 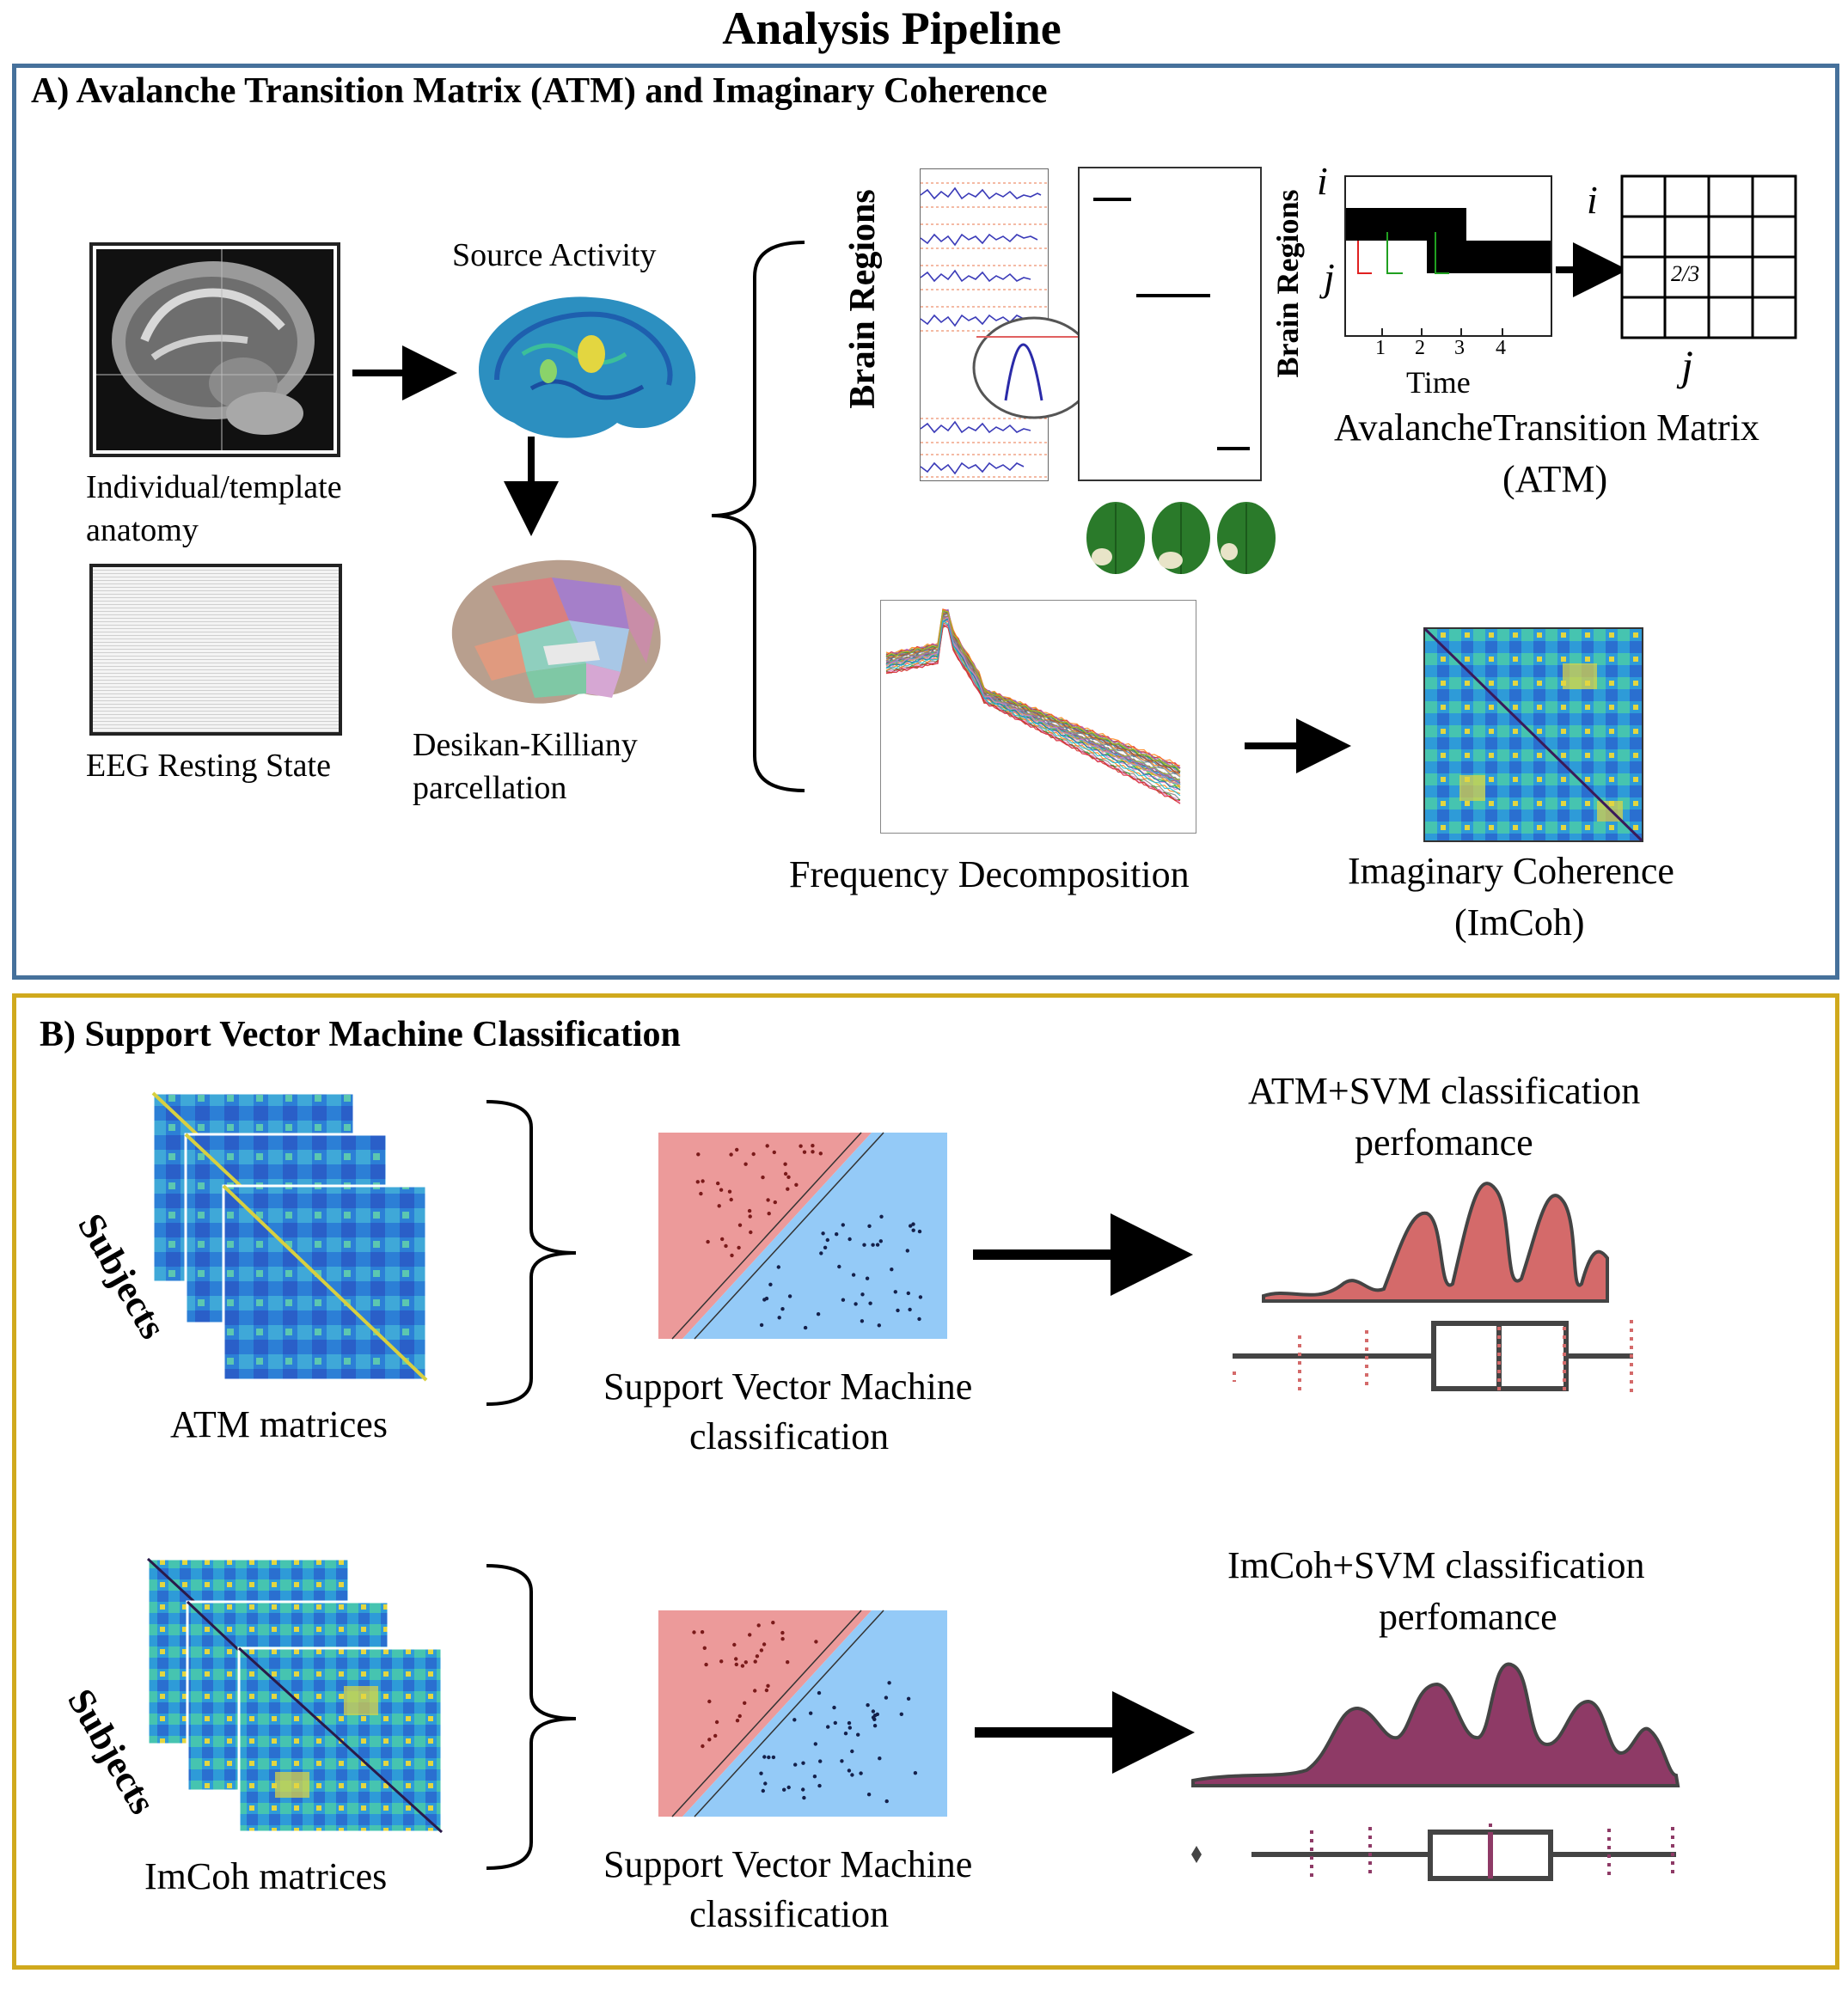 I want to click on atm-label-2: (ATM), so click(x=1555, y=479).